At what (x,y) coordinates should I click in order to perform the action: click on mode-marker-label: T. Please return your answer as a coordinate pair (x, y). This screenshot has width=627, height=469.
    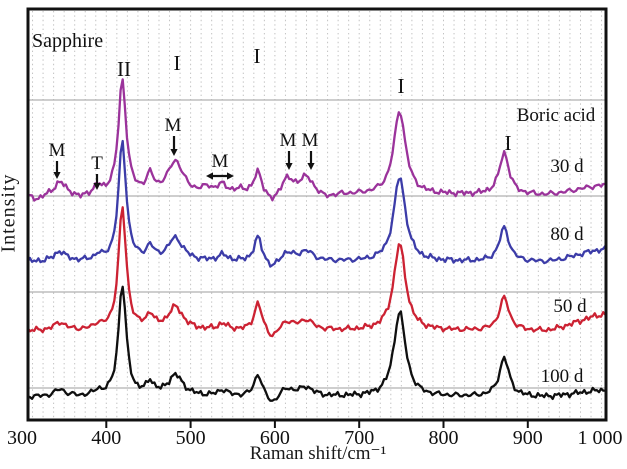
    Looking at the image, I should click on (97, 163).